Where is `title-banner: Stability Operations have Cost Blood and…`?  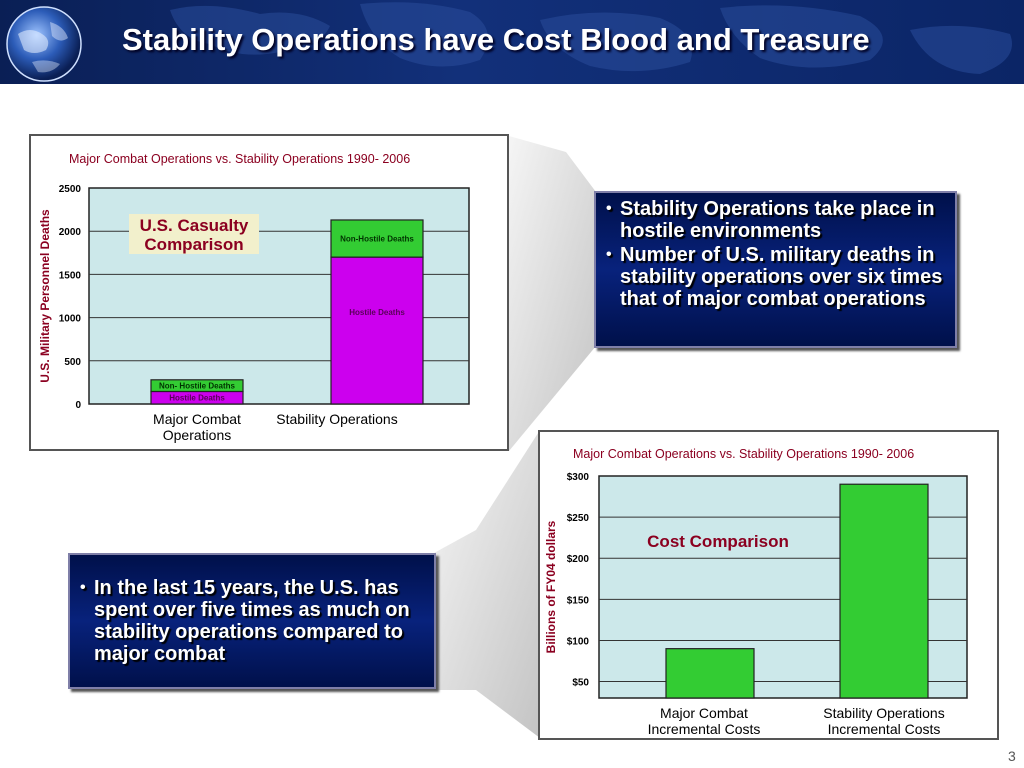 title-banner: Stability Operations have Cost Blood and… is located at coordinates (512, 42).